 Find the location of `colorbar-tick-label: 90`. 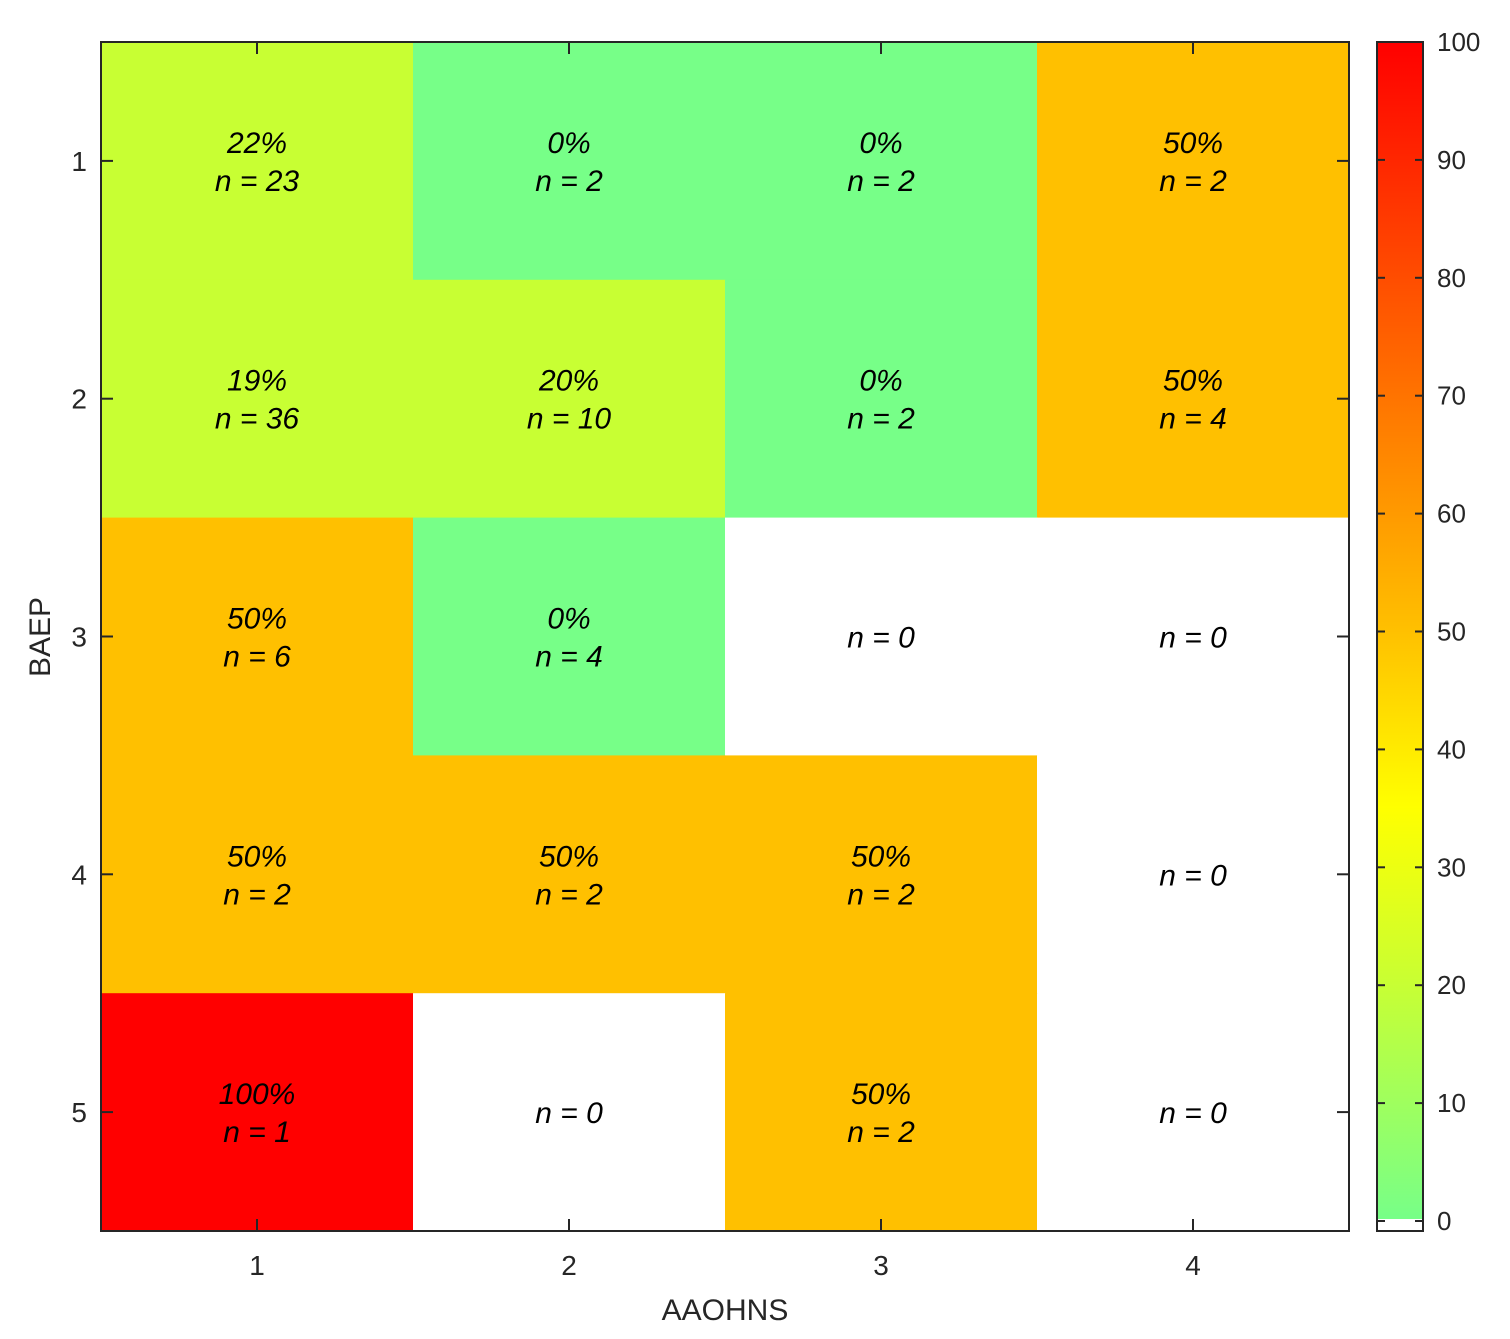

colorbar-tick-label: 90 is located at coordinates (1451, 160).